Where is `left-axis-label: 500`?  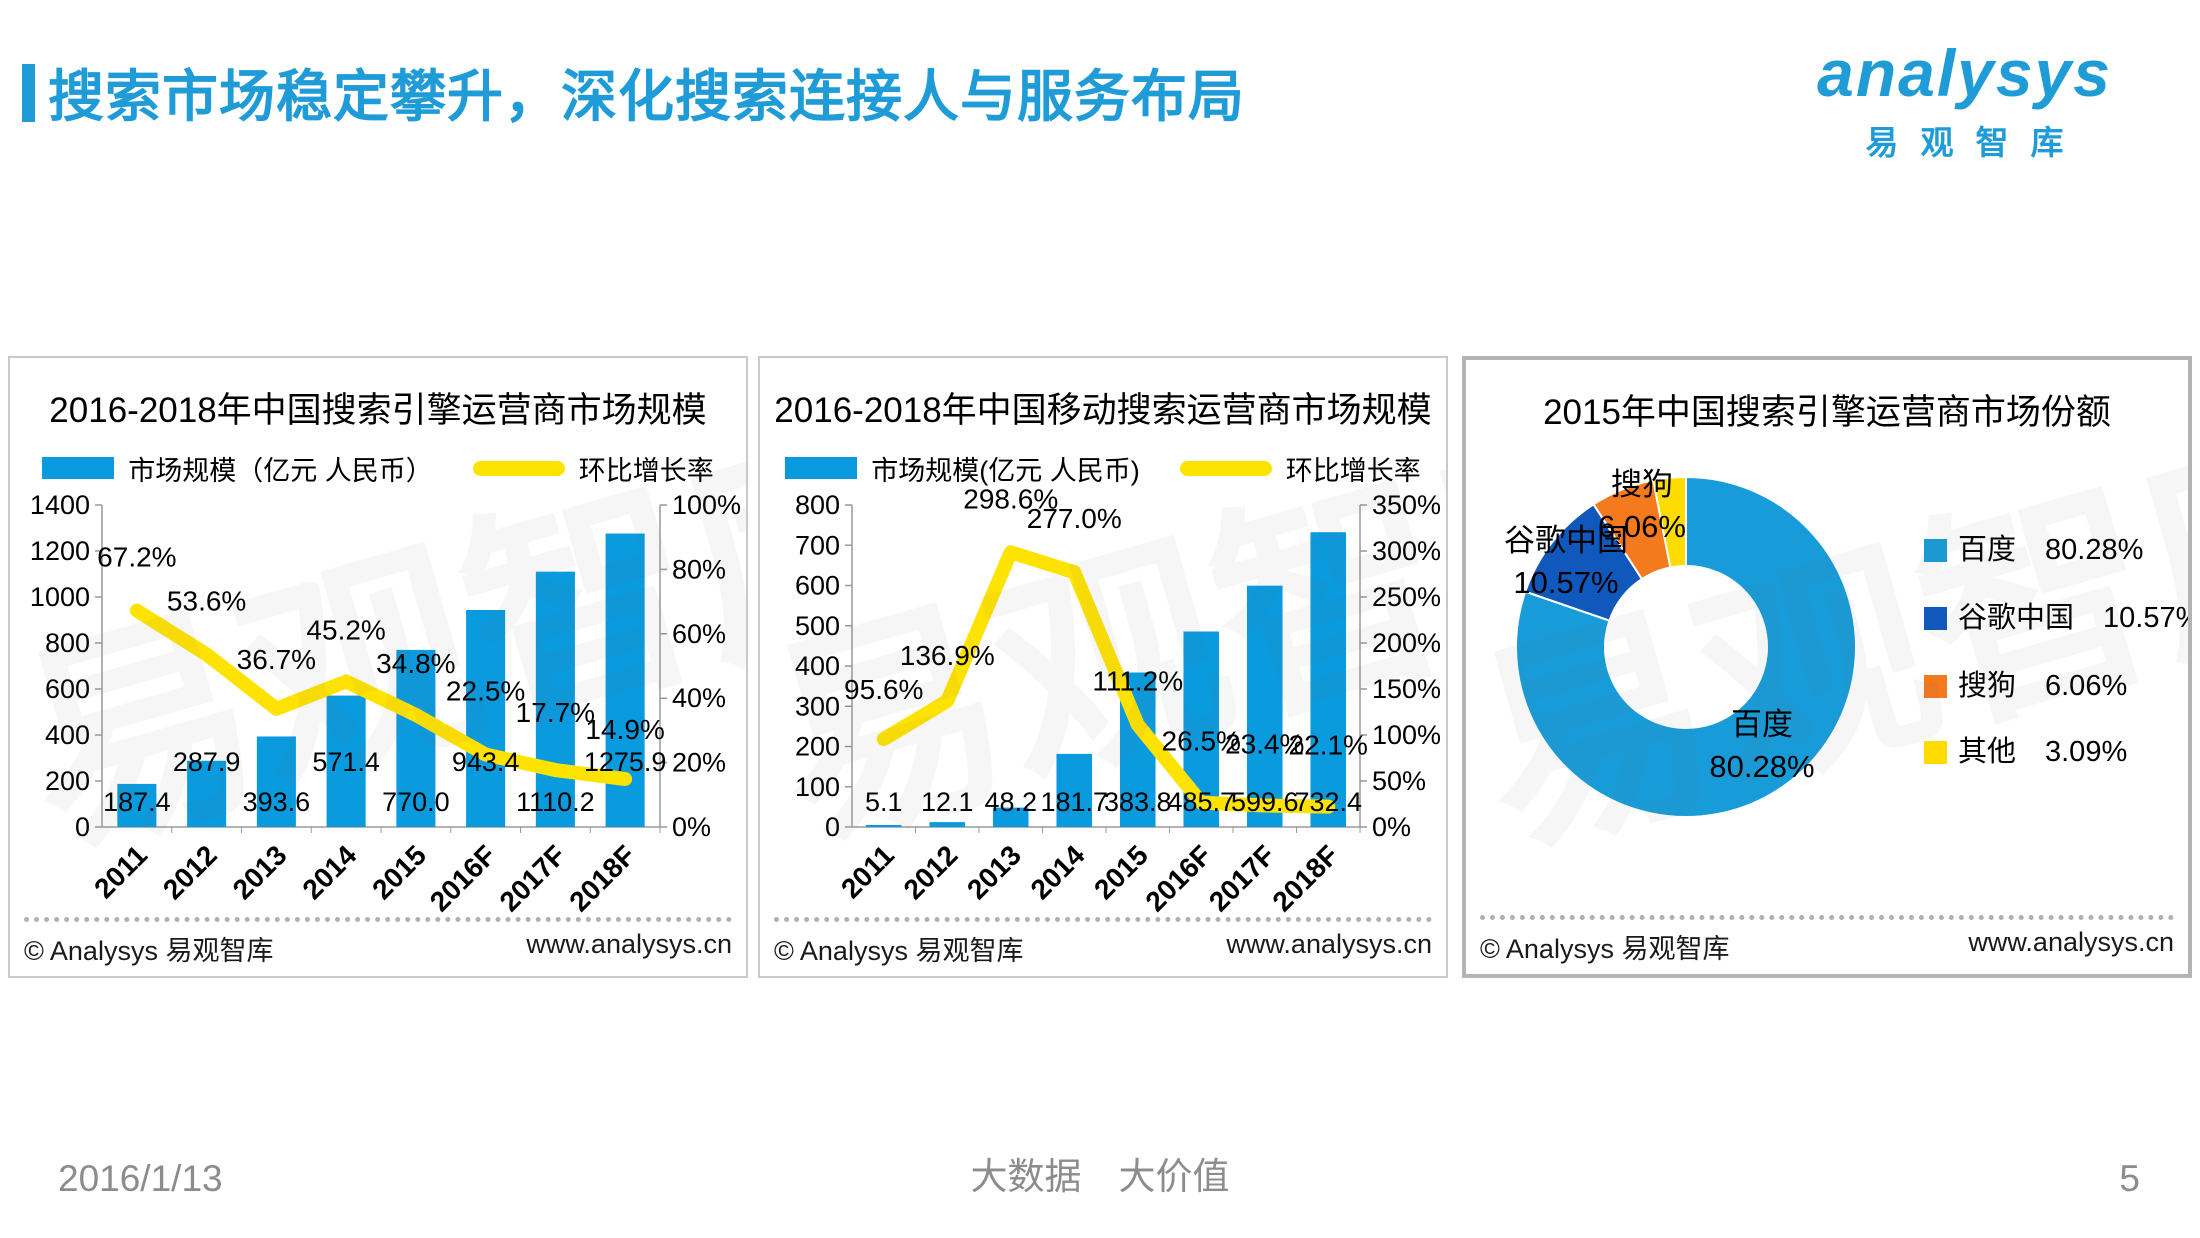 left-axis-label: 500 is located at coordinates (817, 626).